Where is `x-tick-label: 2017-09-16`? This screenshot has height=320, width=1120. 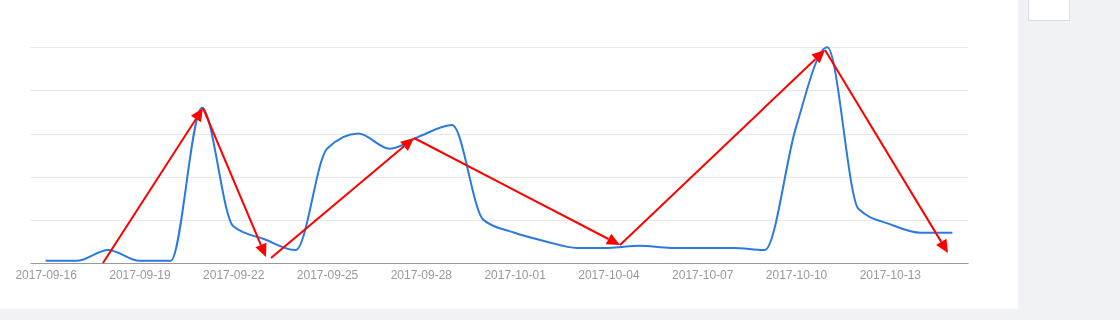 x-tick-label: 2017-09-16 is located at coordinates (46, 274).